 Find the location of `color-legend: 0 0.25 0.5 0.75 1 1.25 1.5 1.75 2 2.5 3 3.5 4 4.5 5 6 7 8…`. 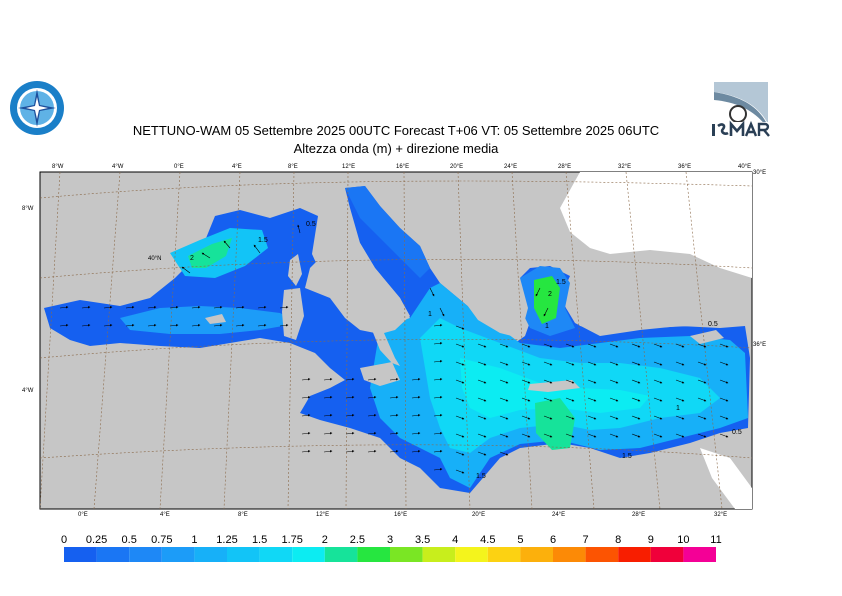

color-legend: 0 0.25 0.5 0.75 1 1.25 1.5 1.75 2 2.5 3 3.5 4 4.5 5 6 7 8… is located at coordinates (391, 548).